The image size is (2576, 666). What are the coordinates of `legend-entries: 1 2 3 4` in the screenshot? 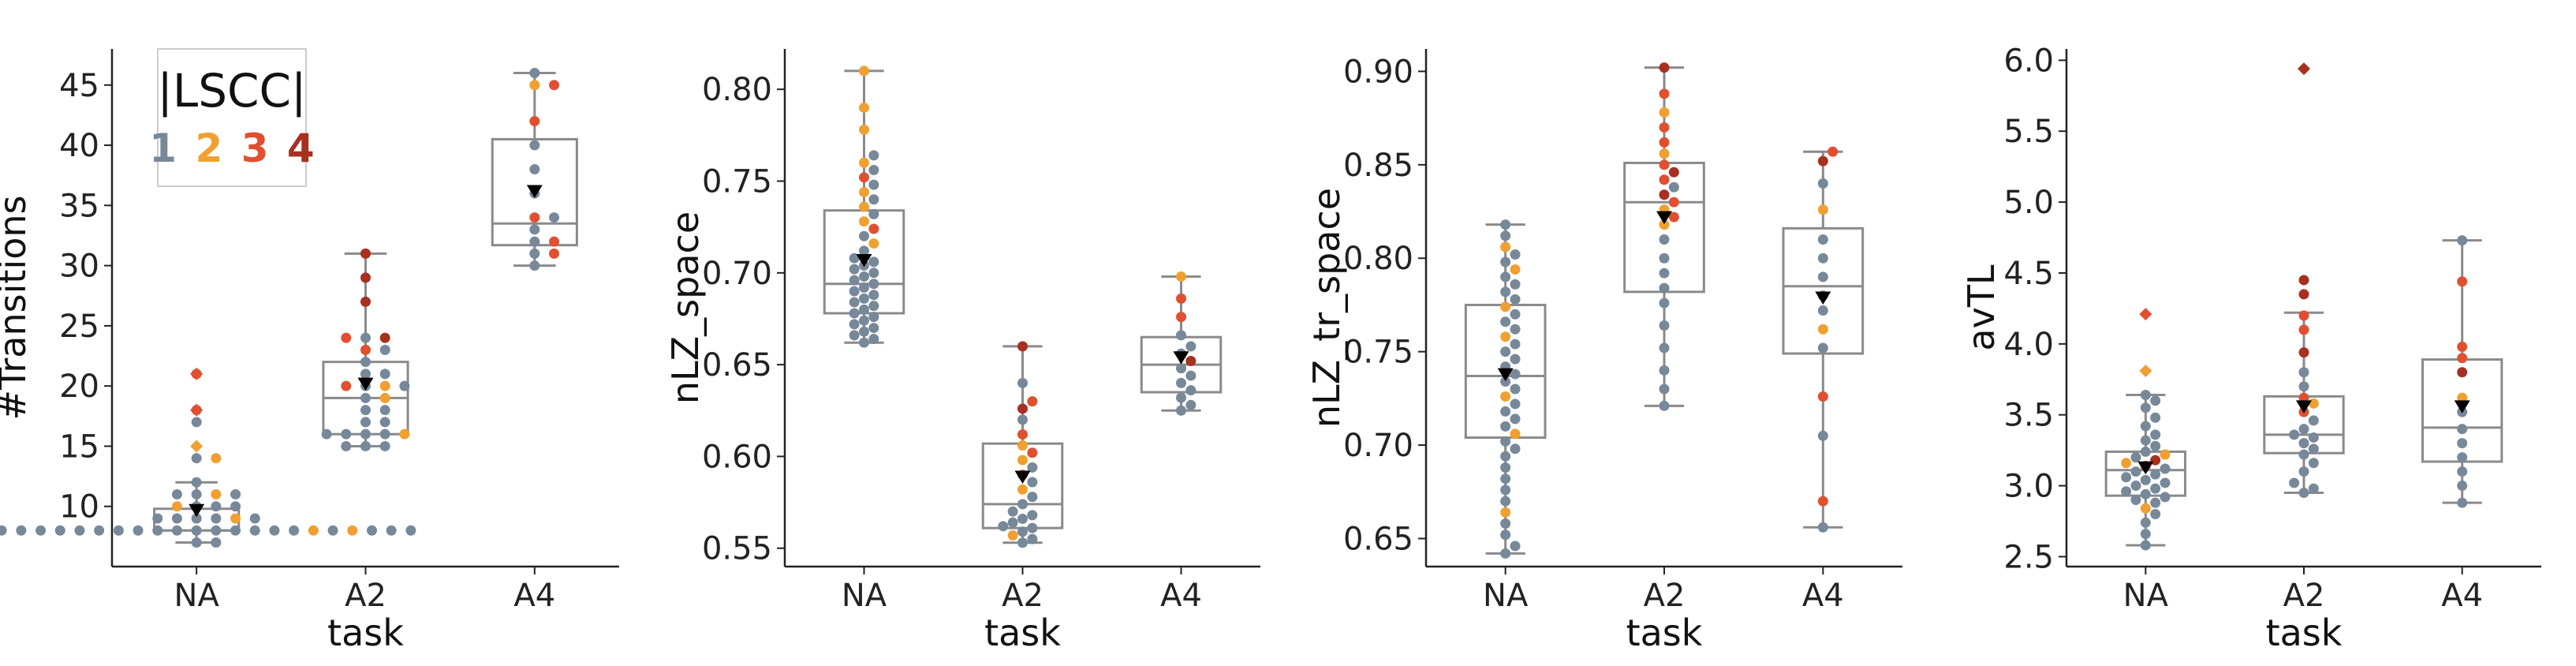 It's located at (231, 148).